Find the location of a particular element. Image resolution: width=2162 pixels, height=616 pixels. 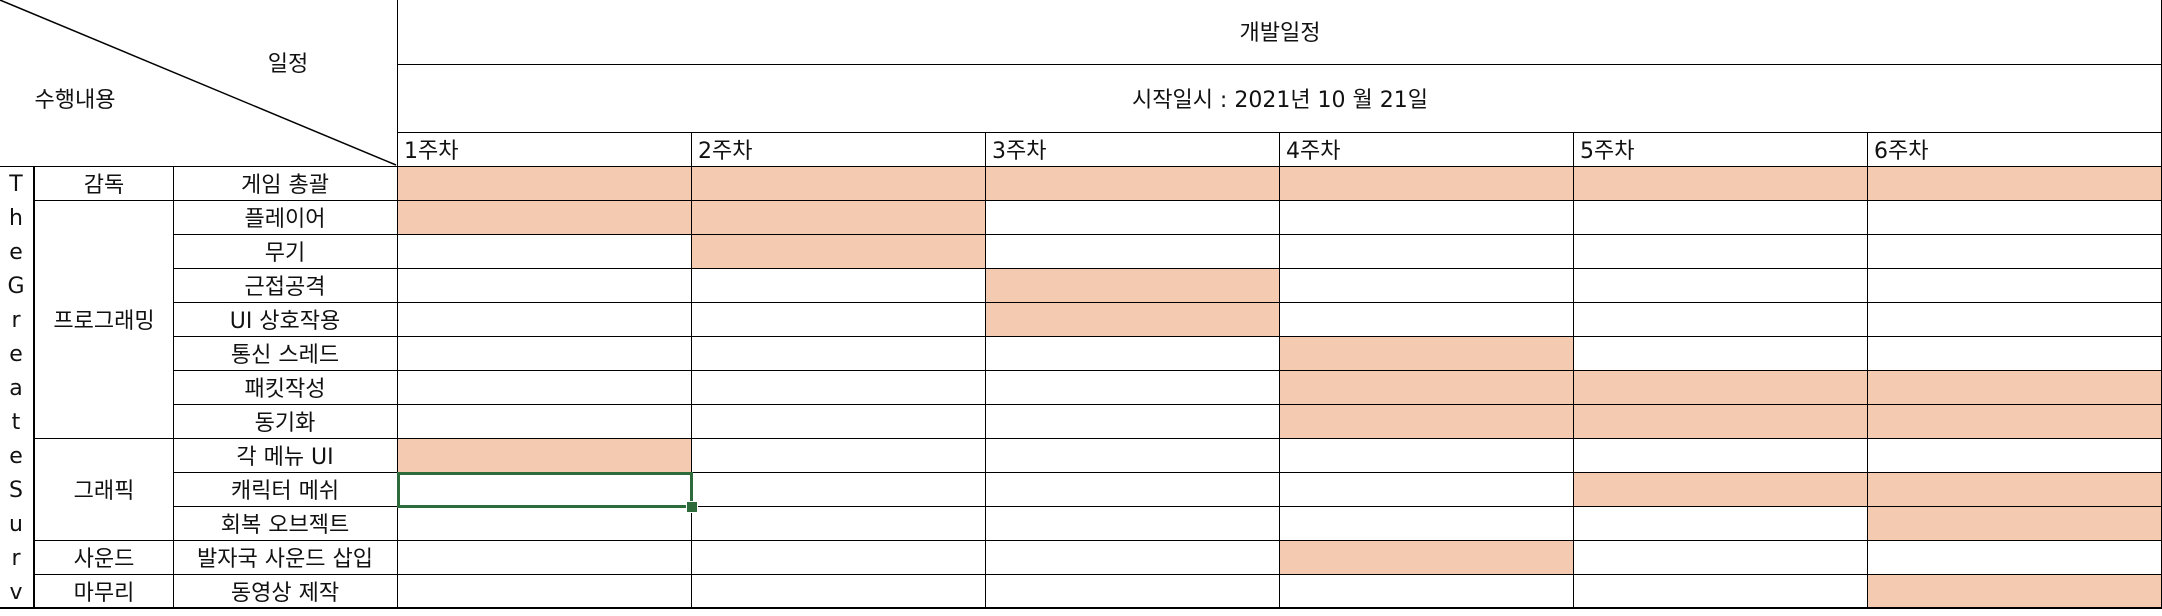

project-name-letter-cell: v is located at coordinates (17, 592).